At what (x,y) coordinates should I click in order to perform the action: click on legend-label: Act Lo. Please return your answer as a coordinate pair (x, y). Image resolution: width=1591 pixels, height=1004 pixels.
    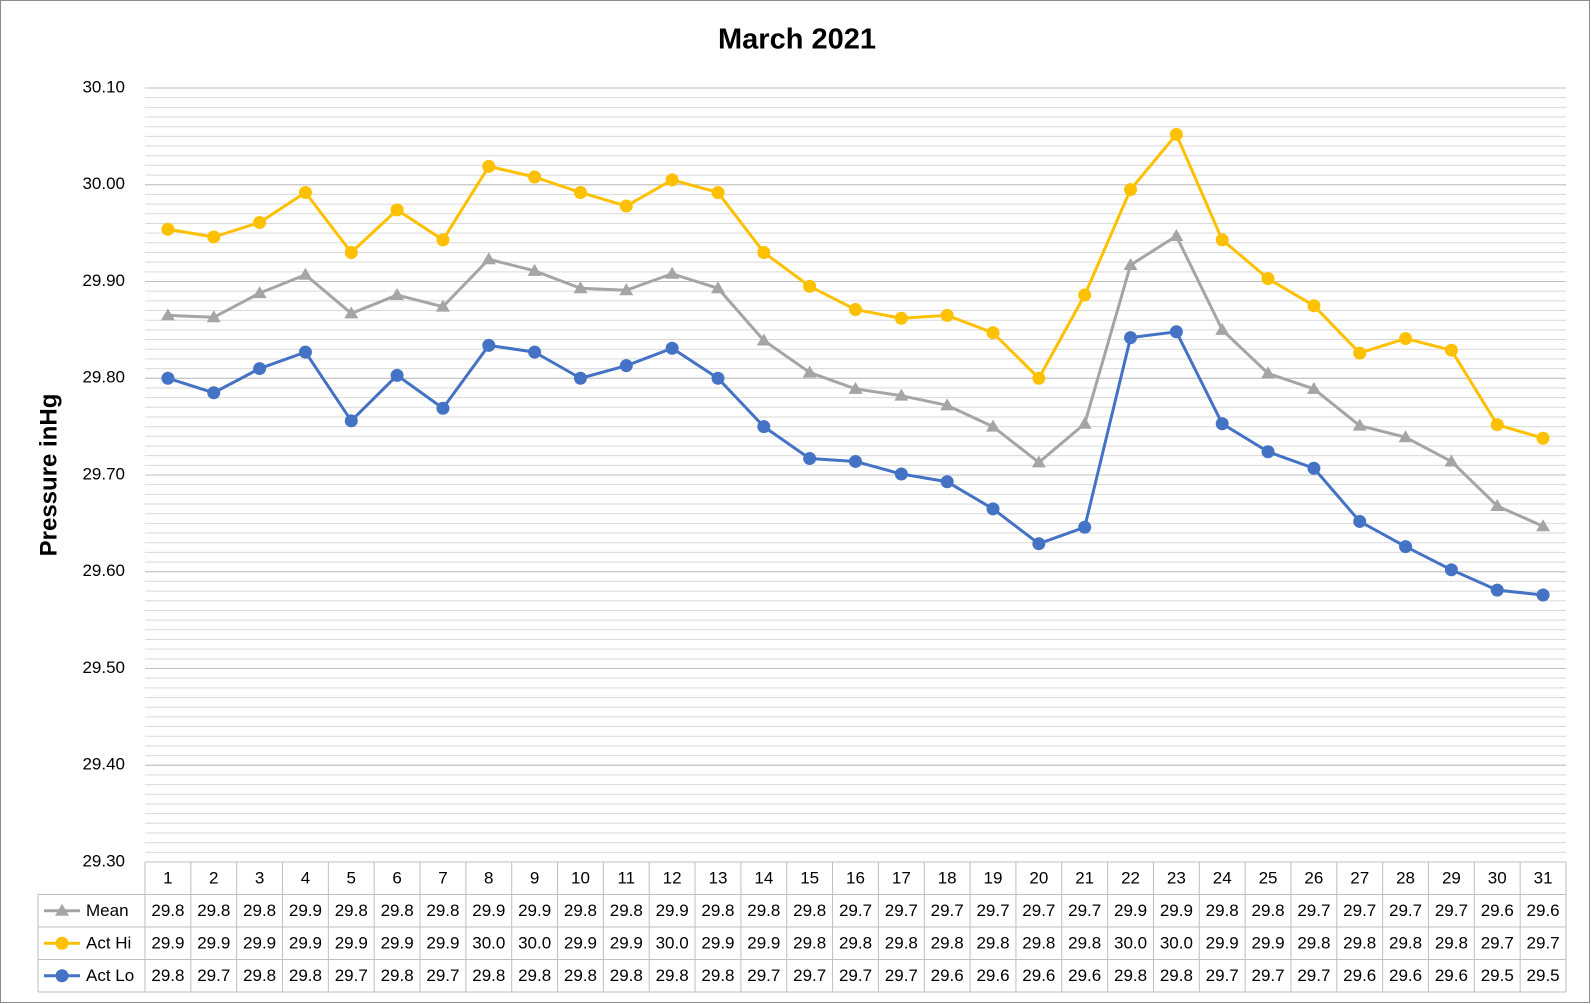
    Looking at the image, I should click on (110, 975).